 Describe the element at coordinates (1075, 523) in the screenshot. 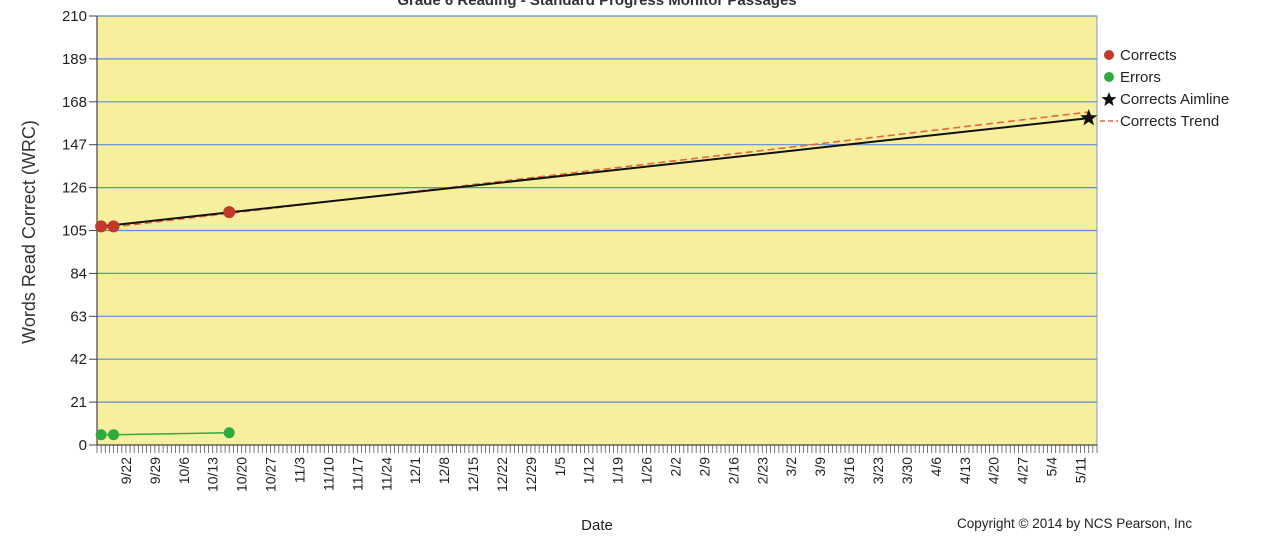

I see `copyright-text: Copyright © 2014 by NCS Pearson, Inc` at that location.